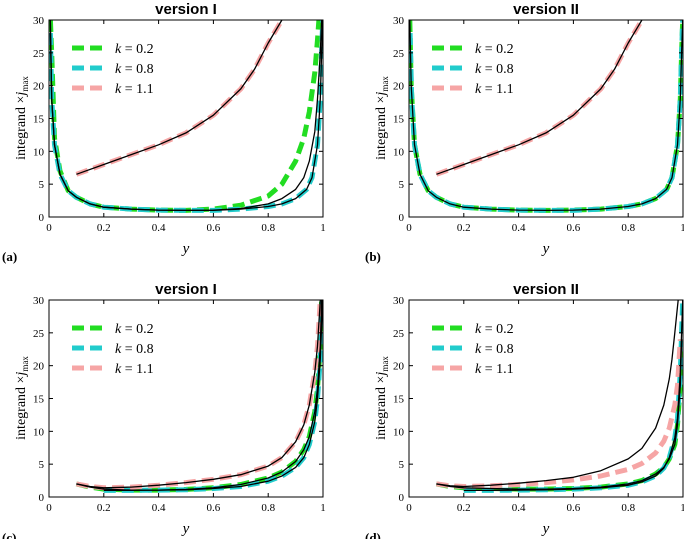 The image size is (684, 539). Describe the element at coordinates (373, 256) in the screenshot. I see `panel-letter: (b)` at that location.